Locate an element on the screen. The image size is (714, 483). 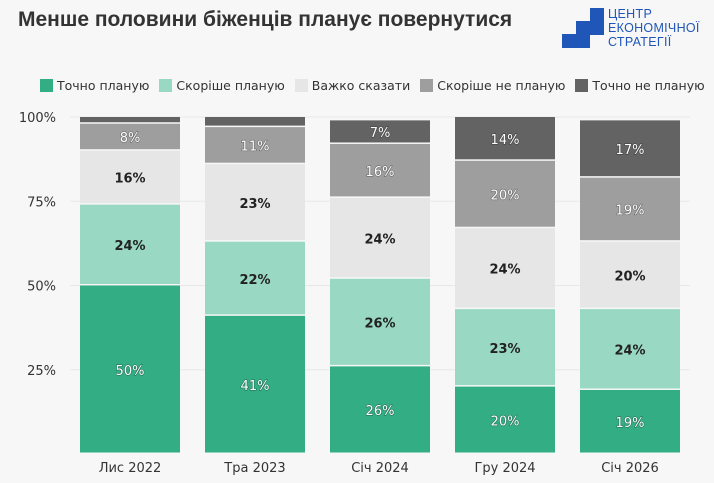
x-tick-label: Лис 2022 is located at coordinates (130, 468).